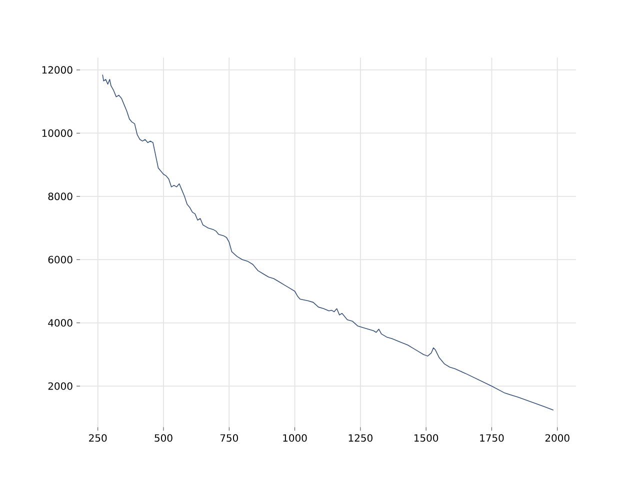  What do you see at coordinates (60, 260) in the screenshot?
I see `y-tick-label: 6000` at bounding box center [60, 260].